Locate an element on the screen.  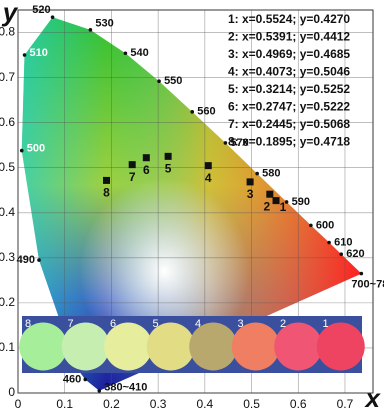
wavelength-label: 590 is located at coordinates (301, 202).